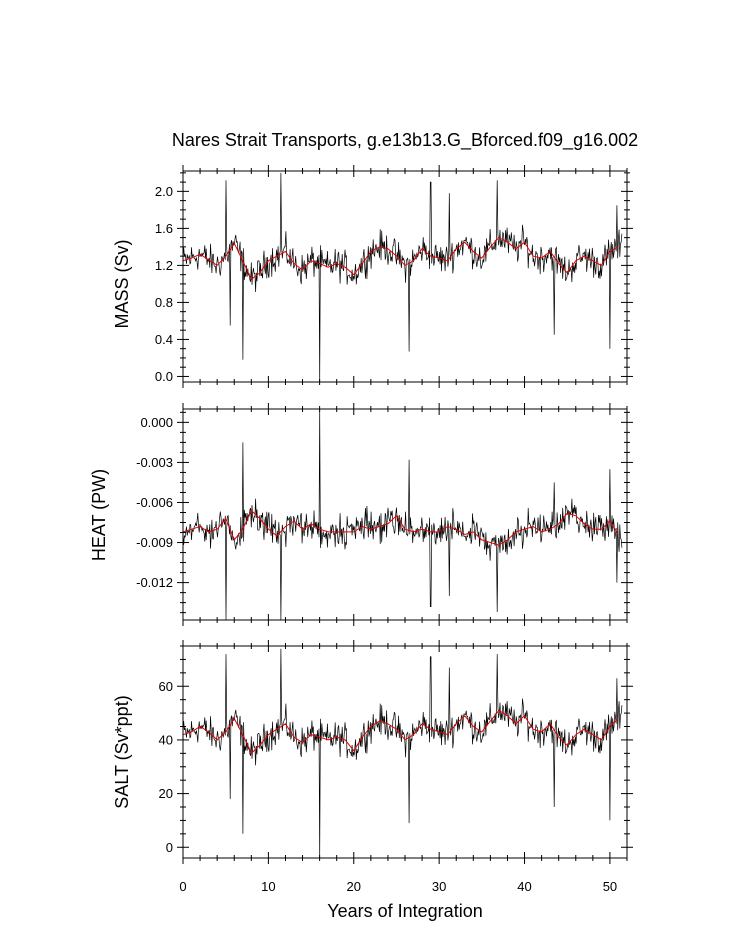  I want to click on mass-y-tick-label: 0.0, so click(164, 376).